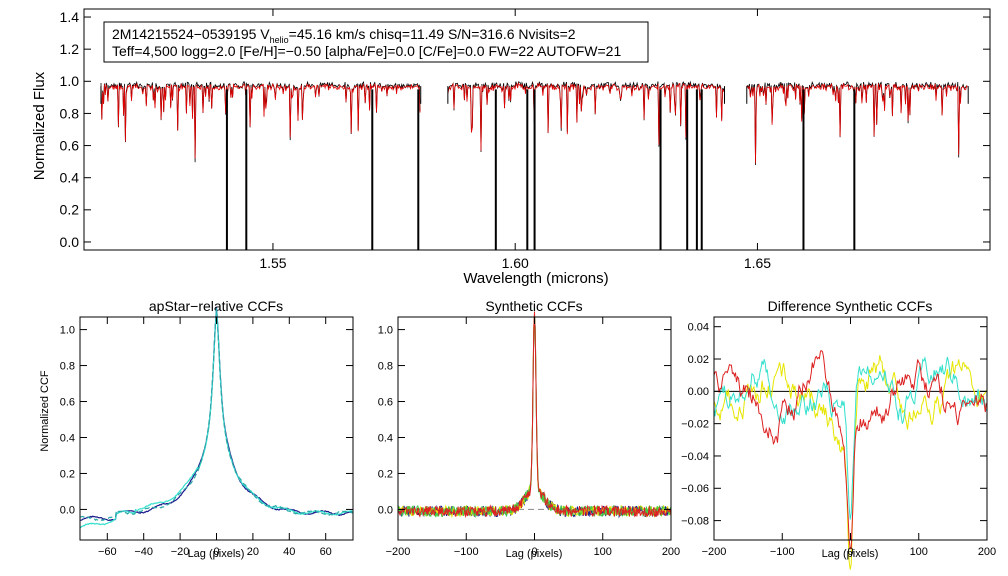 This screenshot has height=576, width=1008. What do you see at coordinates (253, 552) in the screenshot?
I see `apstar-ccf-xtick-label: 20` at bounding box center [253, 552].